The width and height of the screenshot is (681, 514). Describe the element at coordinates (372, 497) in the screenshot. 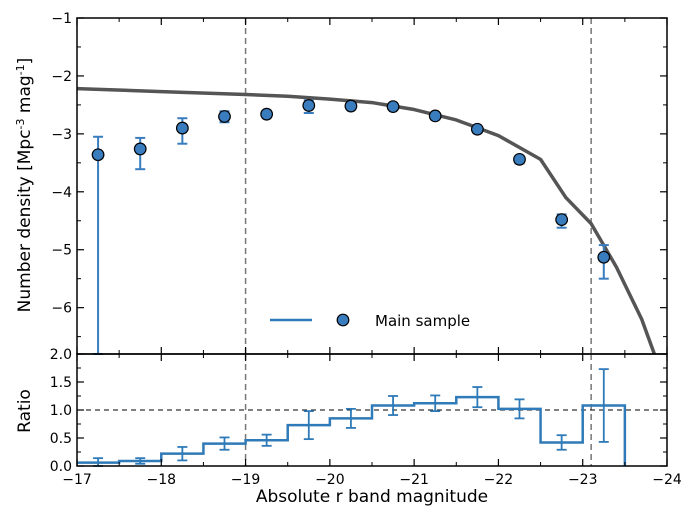

I see `x-axis-label: Absolute r band magnitude` at that location.